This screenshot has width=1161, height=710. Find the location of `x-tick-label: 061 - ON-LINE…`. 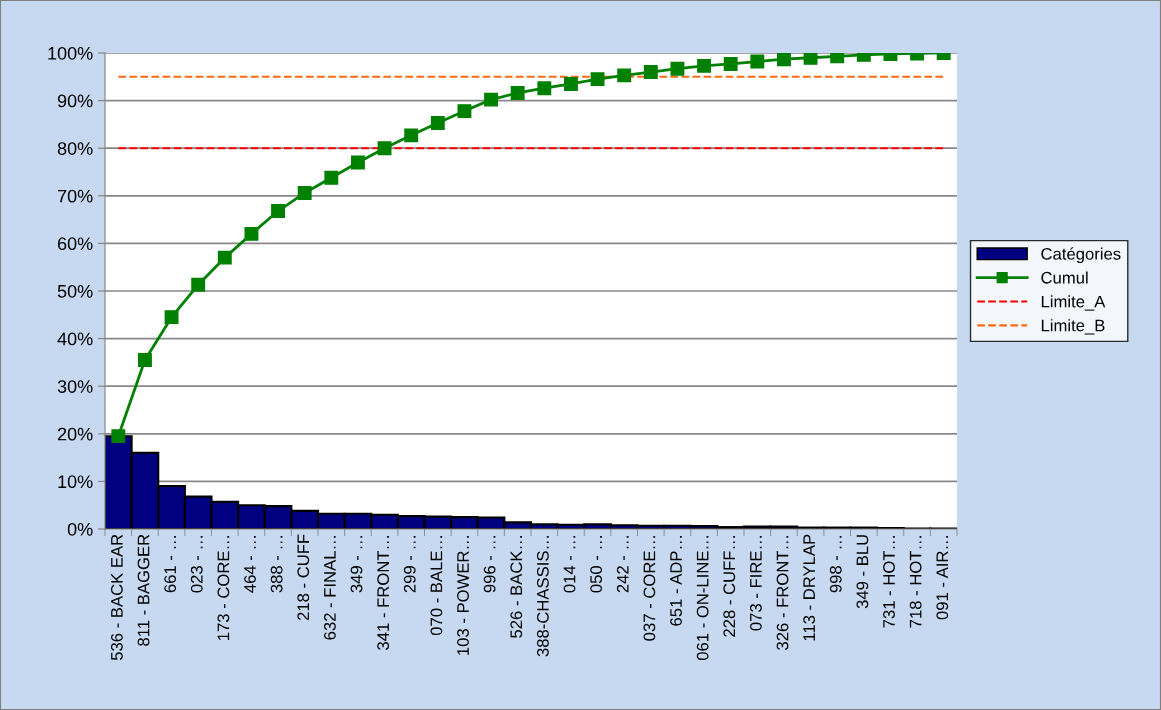

x-tick-label: 061 - ON-LINE… is located at coordinates (702, 598).